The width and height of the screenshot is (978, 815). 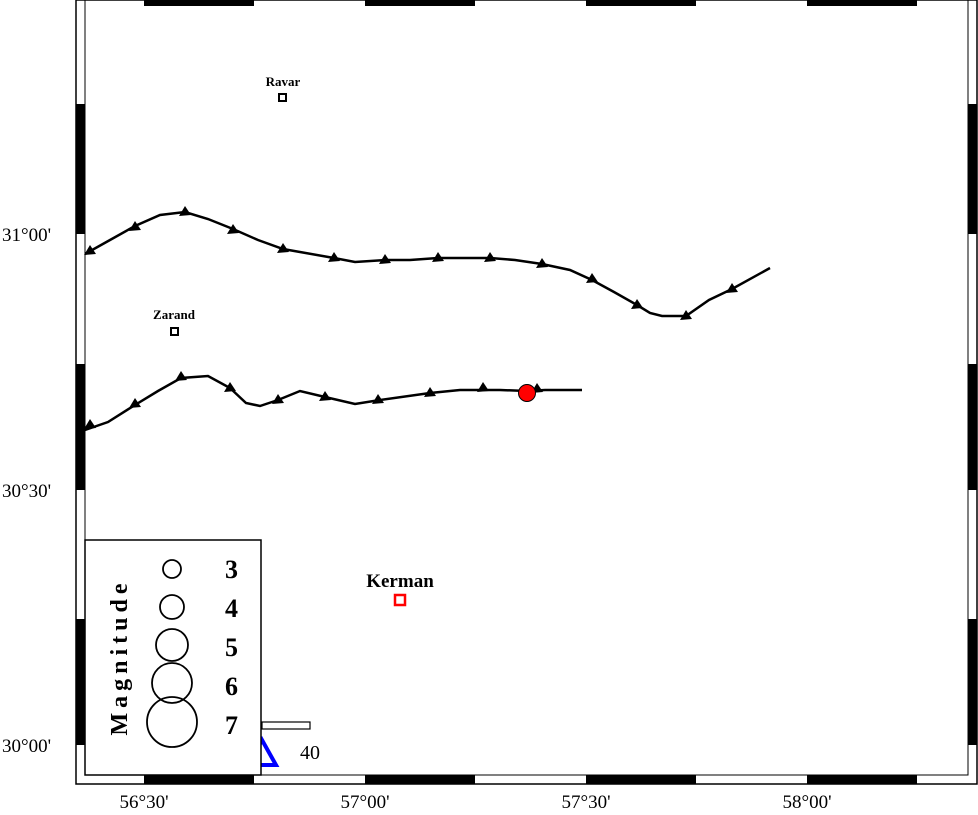 I want to click on lon-label-5630: 56°30', so click(x=143, y=802).